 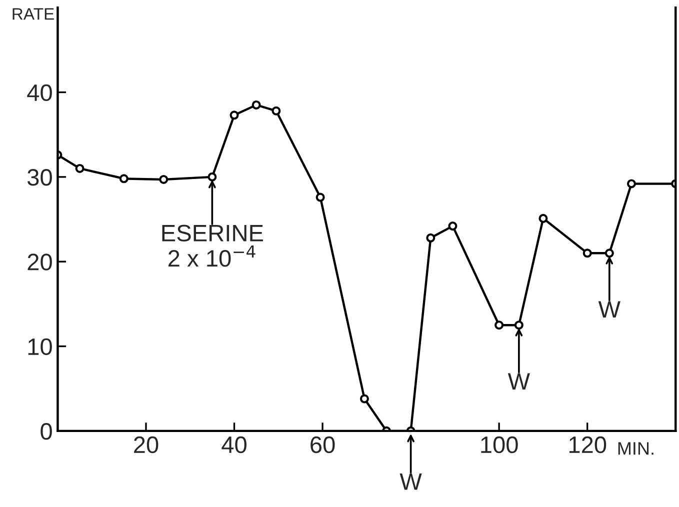 What do you see at coordinates (33, 14) in the screenshot?
I see `y-axis-title: RATE` at bounding box center [33, 14].